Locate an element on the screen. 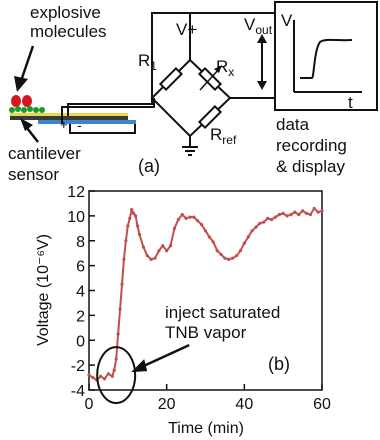 Image resolution: width=380 pixels, height=440 pixels. vout-label: Vout is located at coordinates (258, 26).